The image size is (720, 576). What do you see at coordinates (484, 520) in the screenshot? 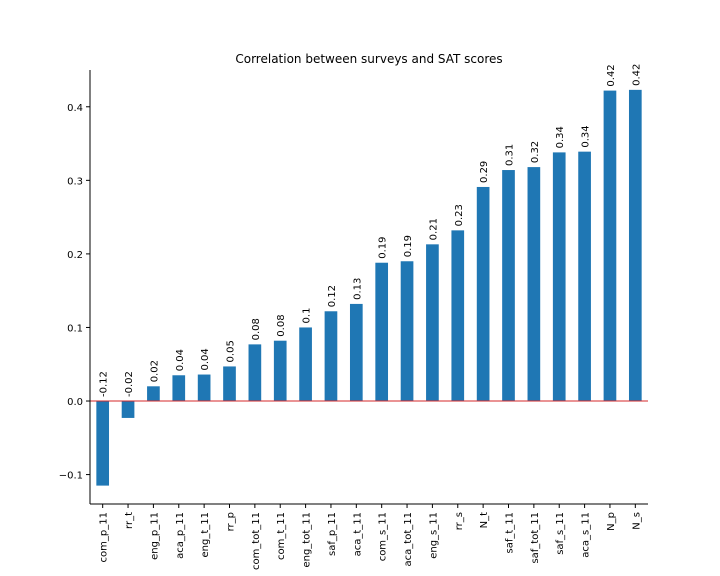
I see `x-tick-label: N_t` at bounding box center [484, 520].